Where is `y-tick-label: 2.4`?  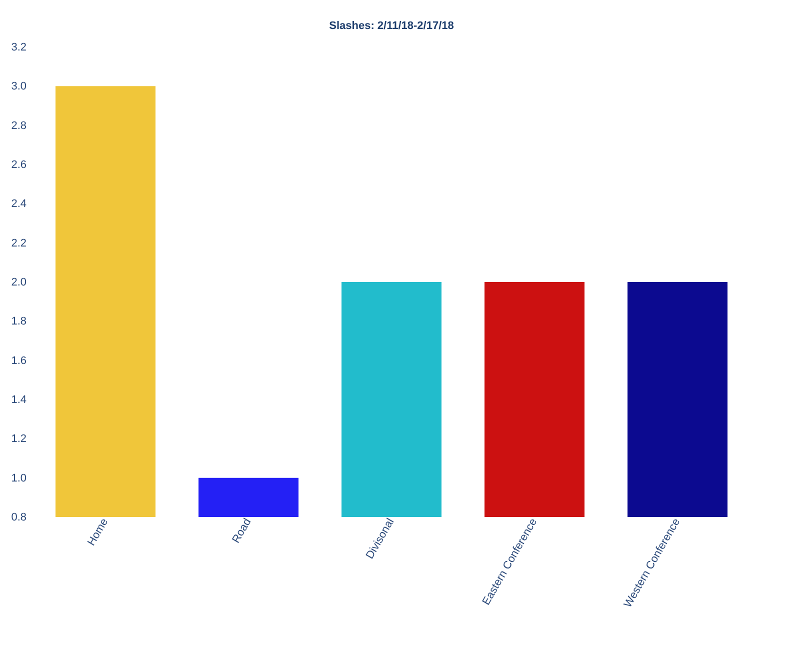 y-tick-label: 2.4 is located at coordinates (18, 204).